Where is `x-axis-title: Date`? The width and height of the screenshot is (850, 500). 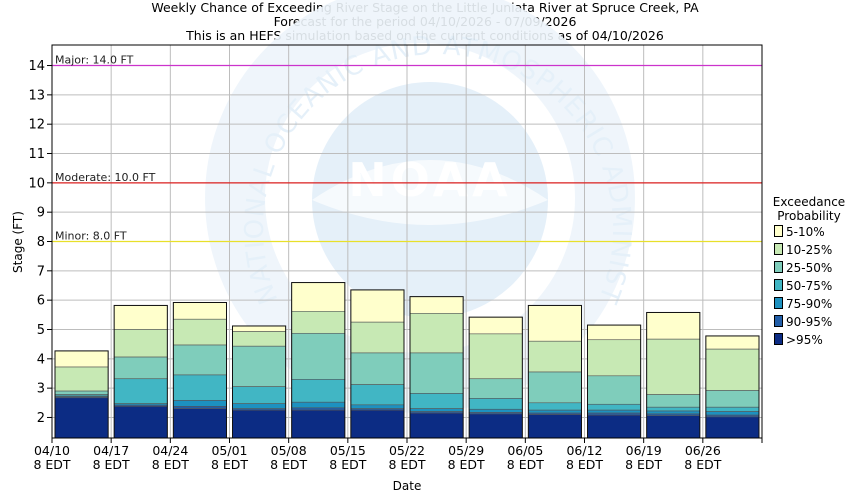
x-axis-title: Date is located at coordinates (407, 486).